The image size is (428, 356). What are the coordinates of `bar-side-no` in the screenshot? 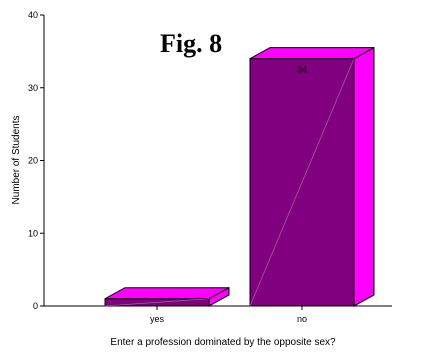 It's located at (364, 176).